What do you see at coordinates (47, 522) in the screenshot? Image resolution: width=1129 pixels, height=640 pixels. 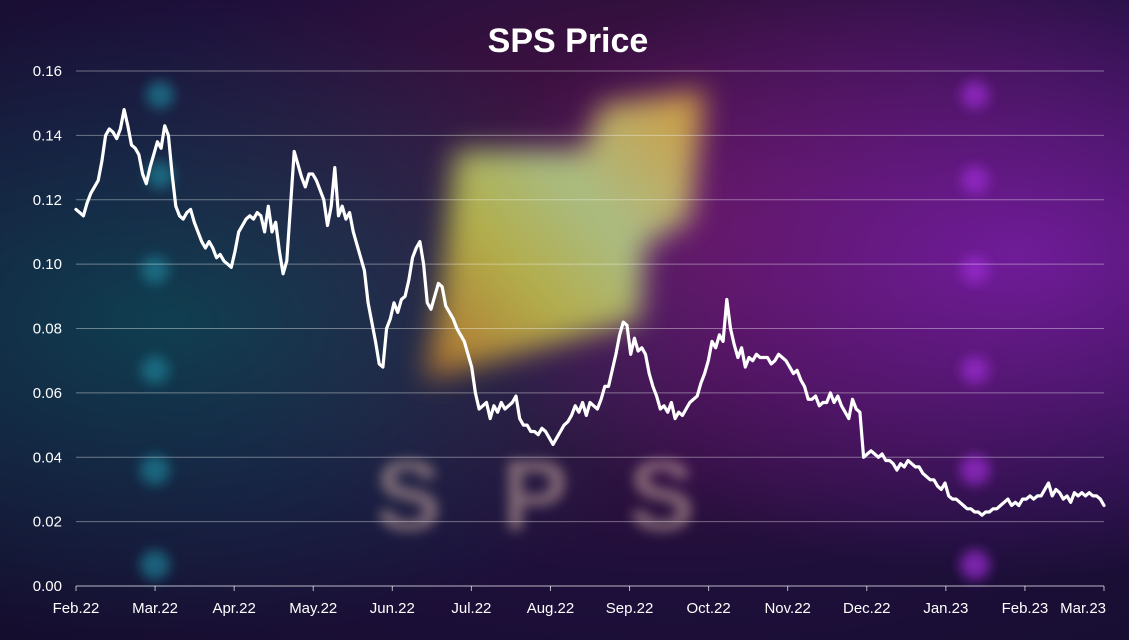 I see `y-tick-label: 0.02` at bounding box center [47, 522].